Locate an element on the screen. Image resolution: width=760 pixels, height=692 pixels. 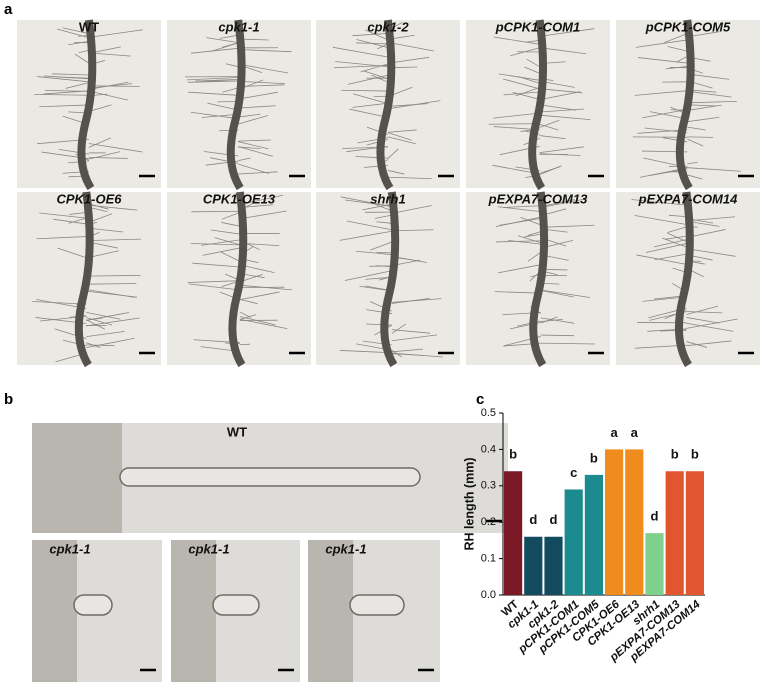
root-tissue is located at coordinates (330, 611).